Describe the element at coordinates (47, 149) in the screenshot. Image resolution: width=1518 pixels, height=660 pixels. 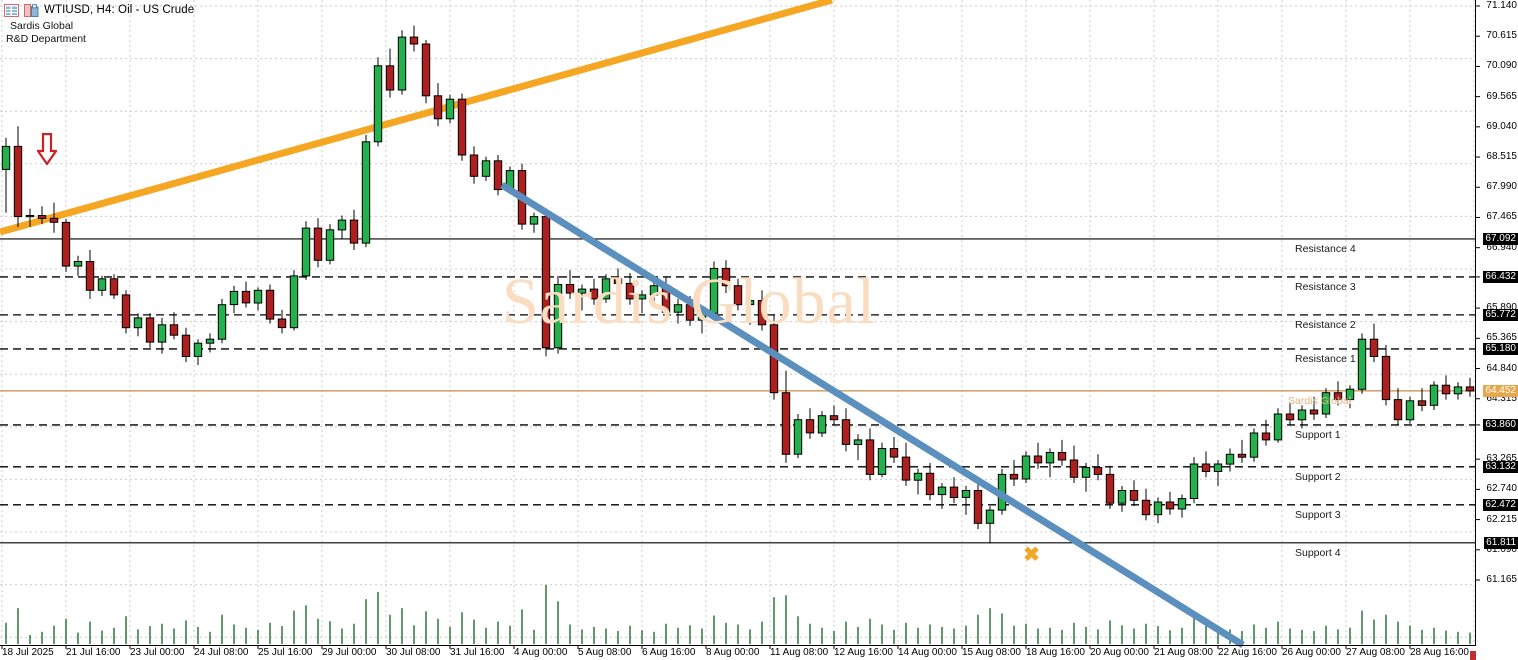
I see `arrow-down-marker` at that location.